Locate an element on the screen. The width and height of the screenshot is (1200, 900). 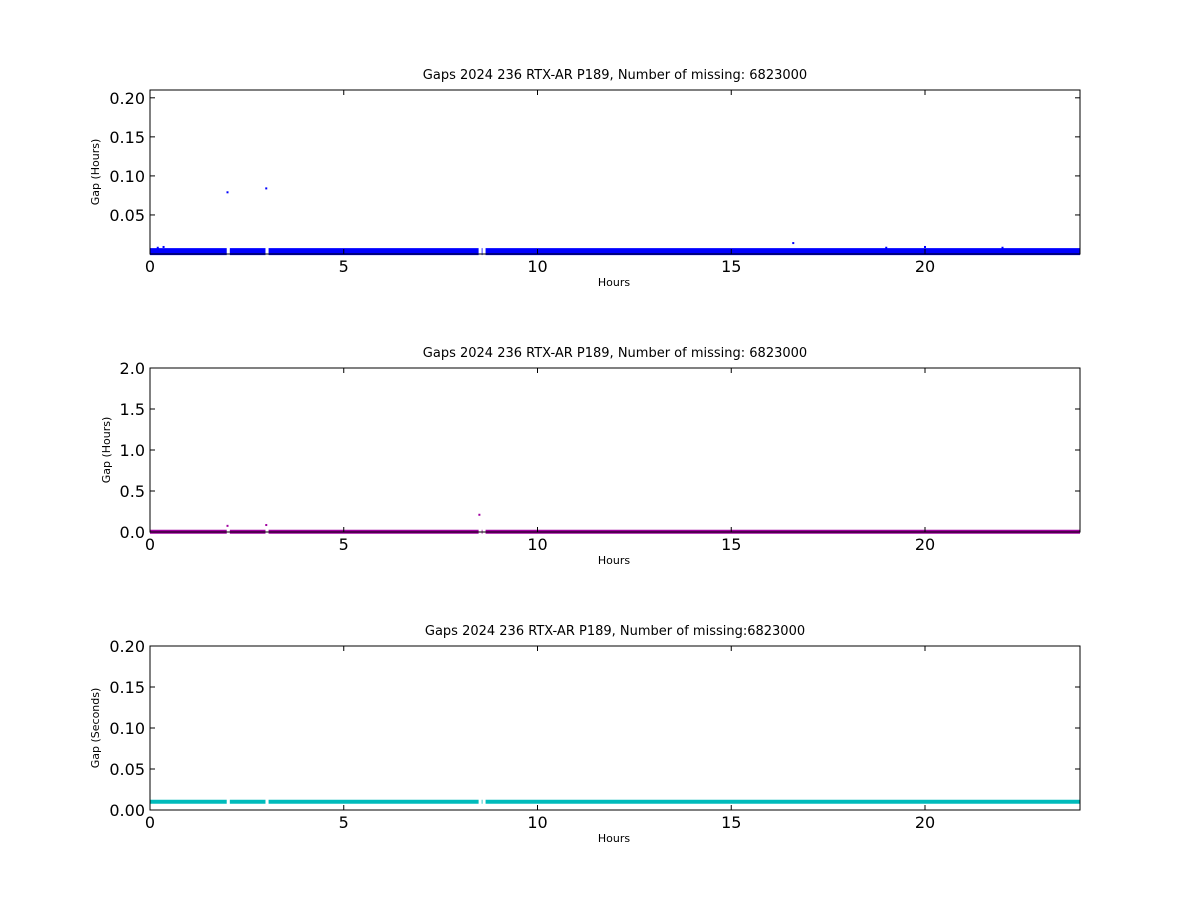
subplot-2-ytick-label: 0.5 is located at coordinates (132, 491).